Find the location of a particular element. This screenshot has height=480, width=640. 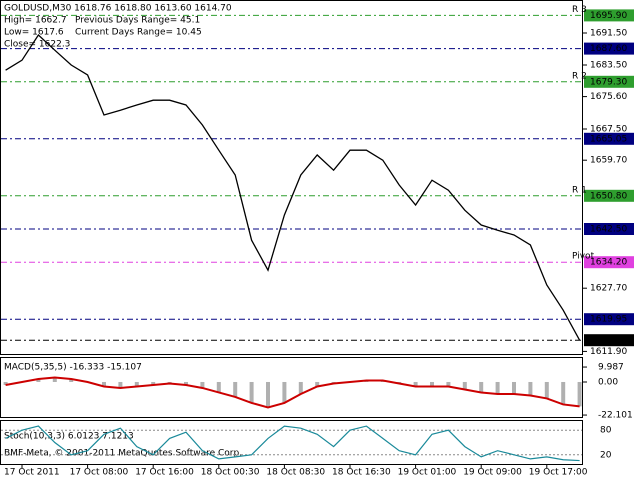

level-label: Pivot is located at coordinates (583, 257).